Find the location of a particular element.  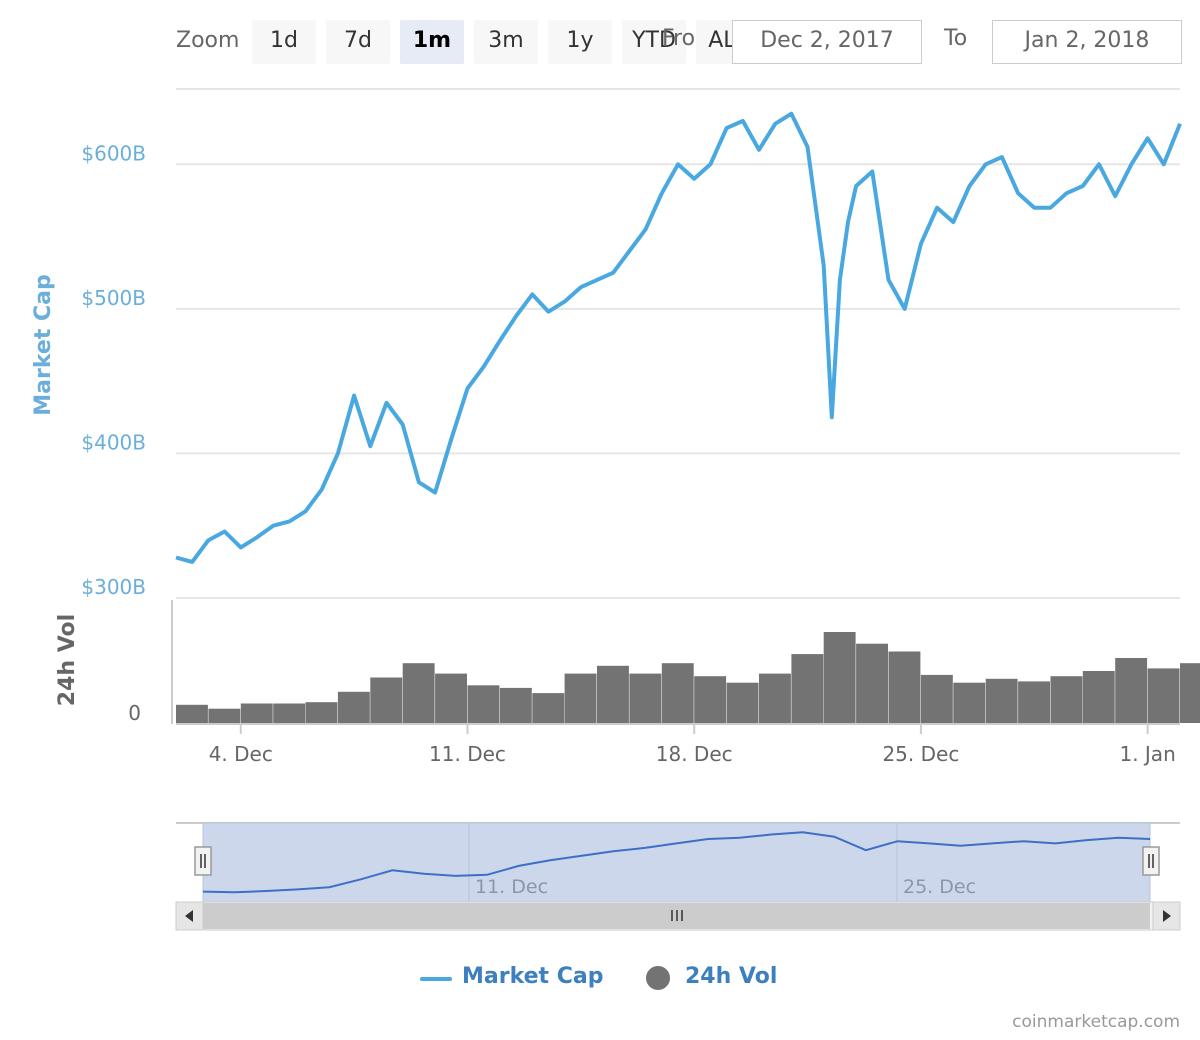

navigator-selected-range is located at coordinates (676, 862).